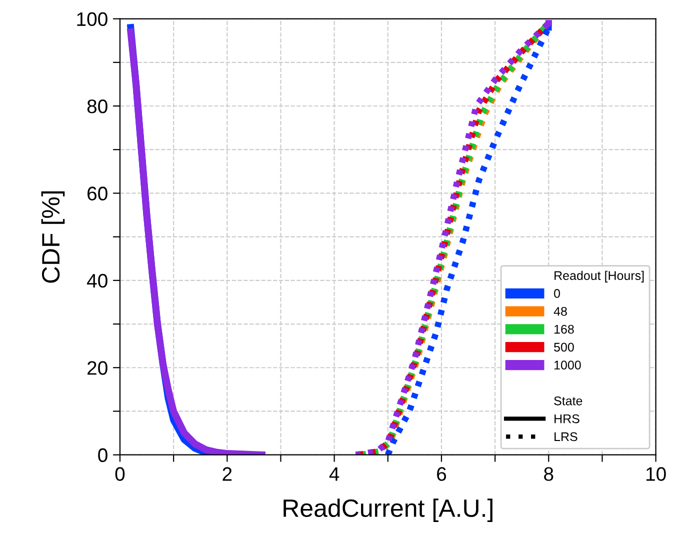 The width and height of the screenshot is (674, 537). I want to click on y-tick-label: 60, so click(98, 193).